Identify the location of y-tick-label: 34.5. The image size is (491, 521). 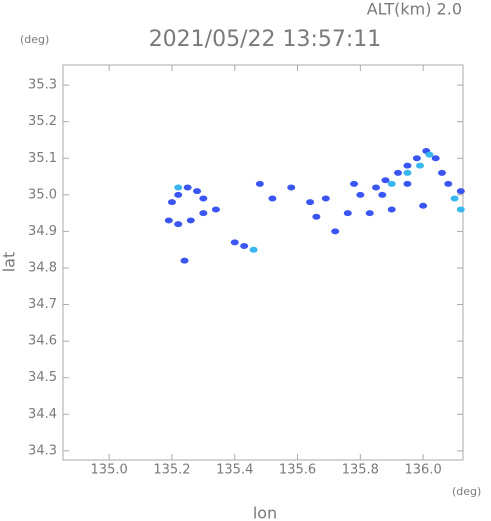
(42, 377).